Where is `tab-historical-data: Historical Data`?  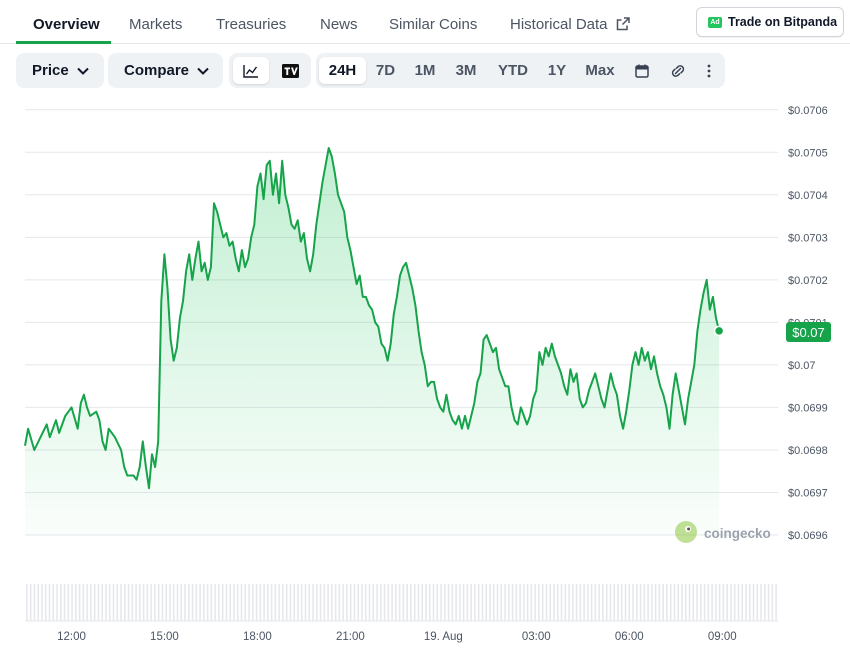
tab-historical-data: Historical Data is located at coordinates (570, 24).